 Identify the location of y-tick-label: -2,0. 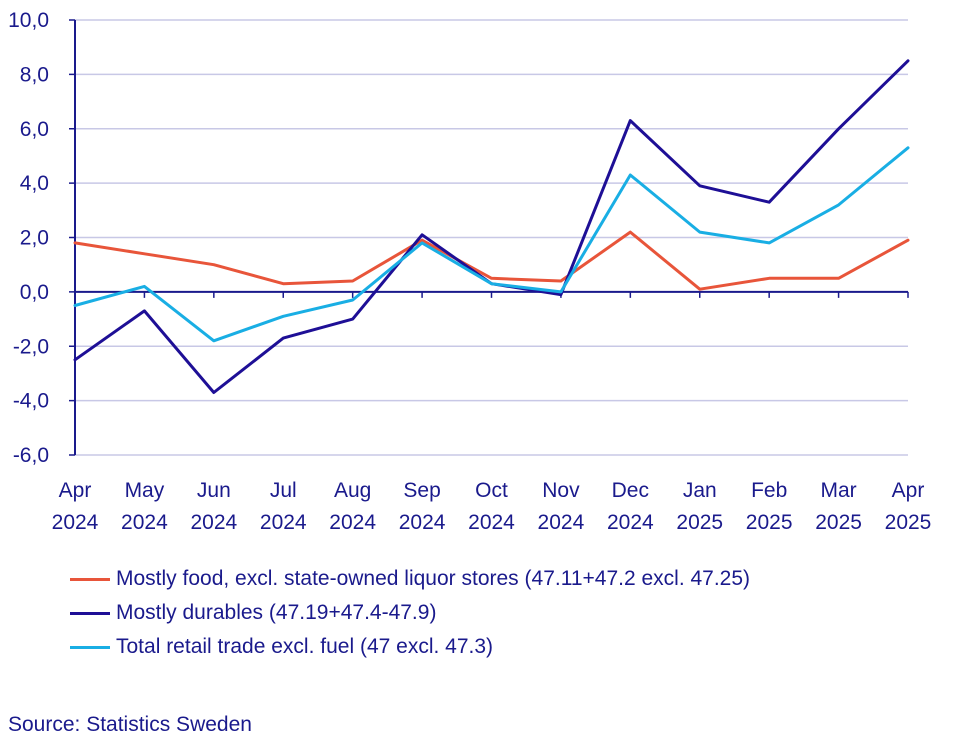
(31, 346).